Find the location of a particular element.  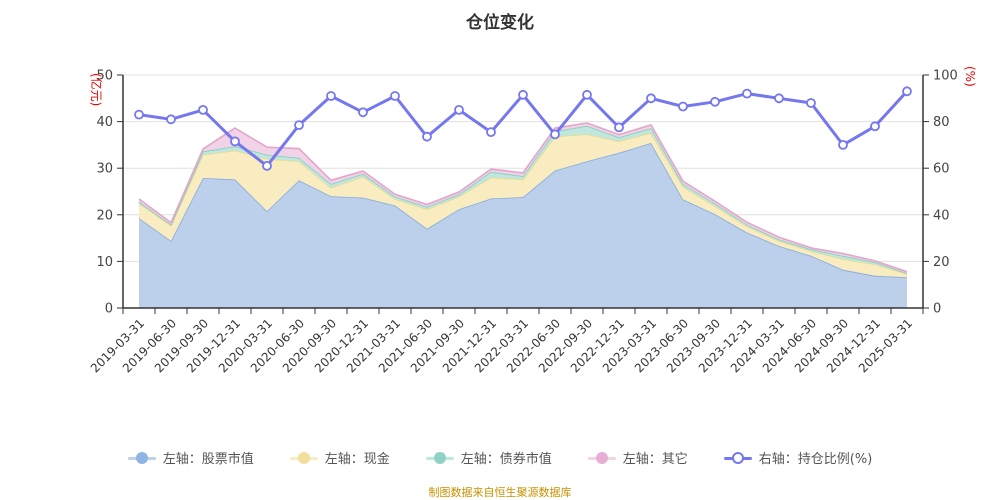

right-tick-label: 40 is located at coordinates (941, 215).